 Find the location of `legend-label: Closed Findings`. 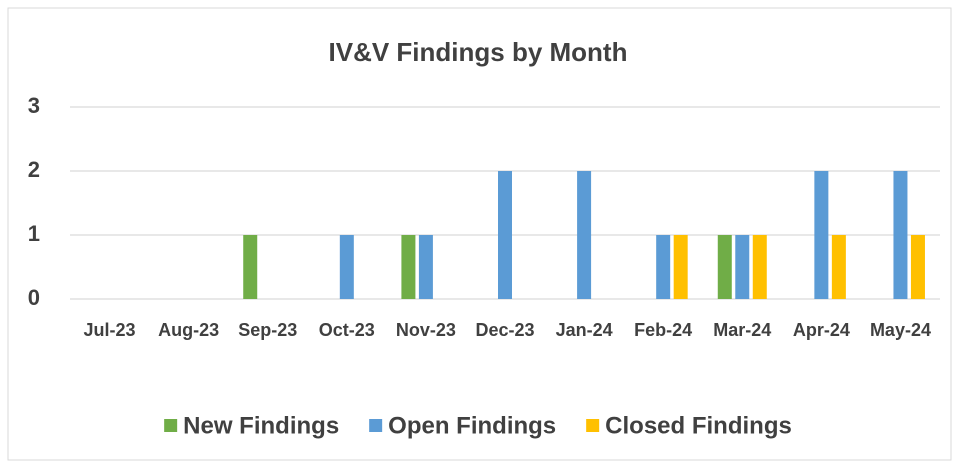

legend-label: Closed Findings is located at coordinates (698, 425).